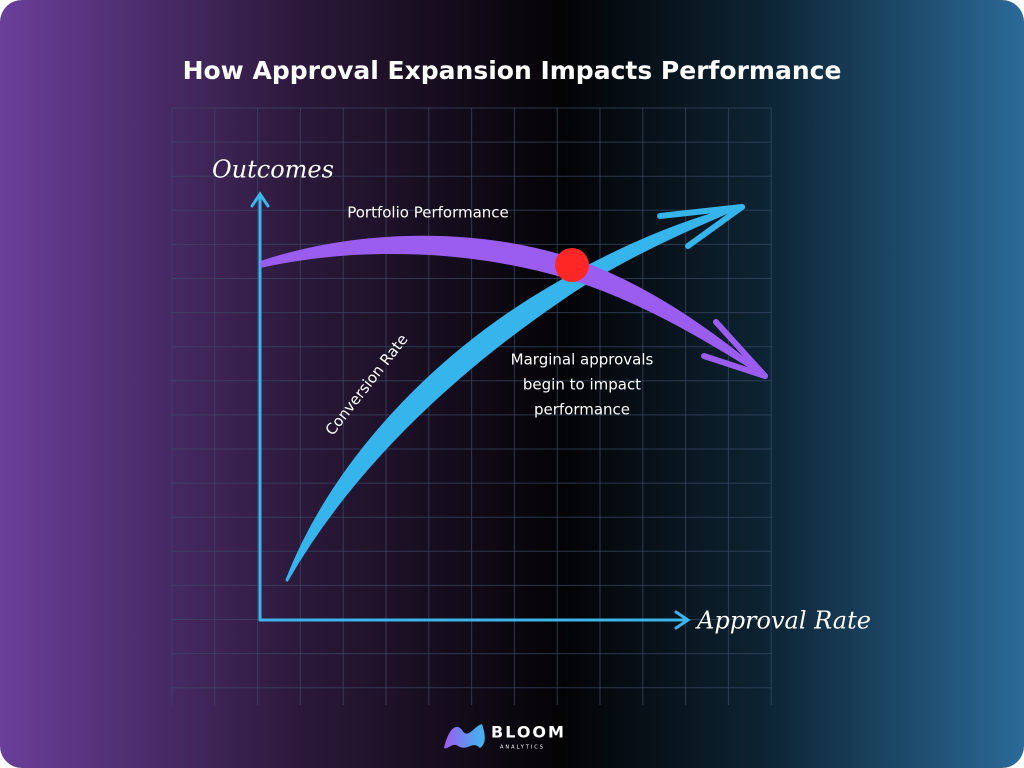 The width and height of the screenshot is (1024, 768). I want to click on logo: BLOOM ANALYTICS, so click(505, 737).